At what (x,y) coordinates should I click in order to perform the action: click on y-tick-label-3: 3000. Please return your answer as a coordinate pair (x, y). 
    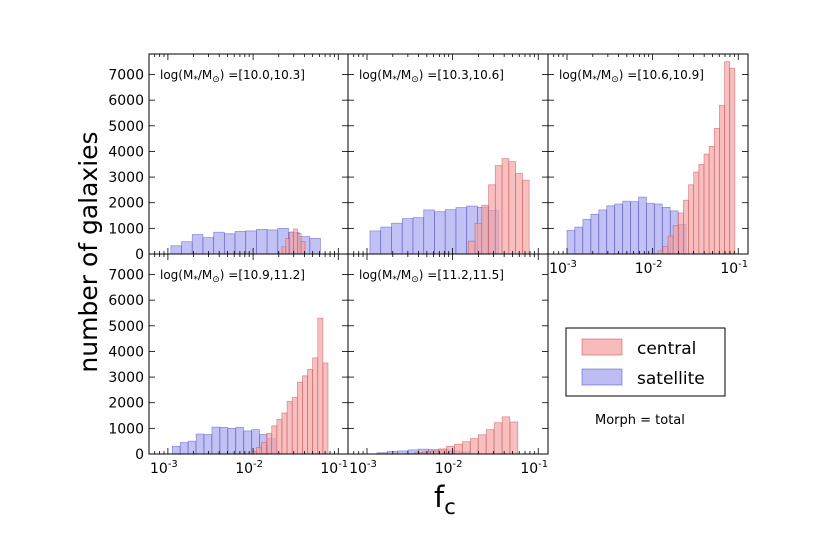
    Looking at the image, I should click on (126, 178).